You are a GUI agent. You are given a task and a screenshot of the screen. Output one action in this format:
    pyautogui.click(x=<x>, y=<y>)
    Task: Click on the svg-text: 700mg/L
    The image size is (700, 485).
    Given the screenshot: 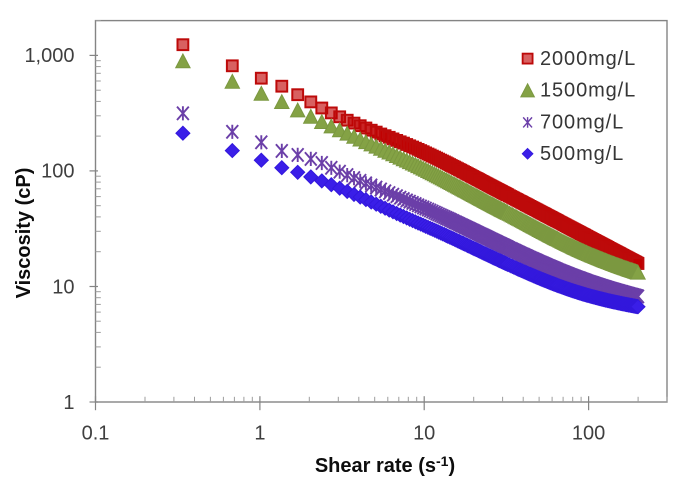 What is the action you would take?
    pyautogui.click(x=582, y=123)
    